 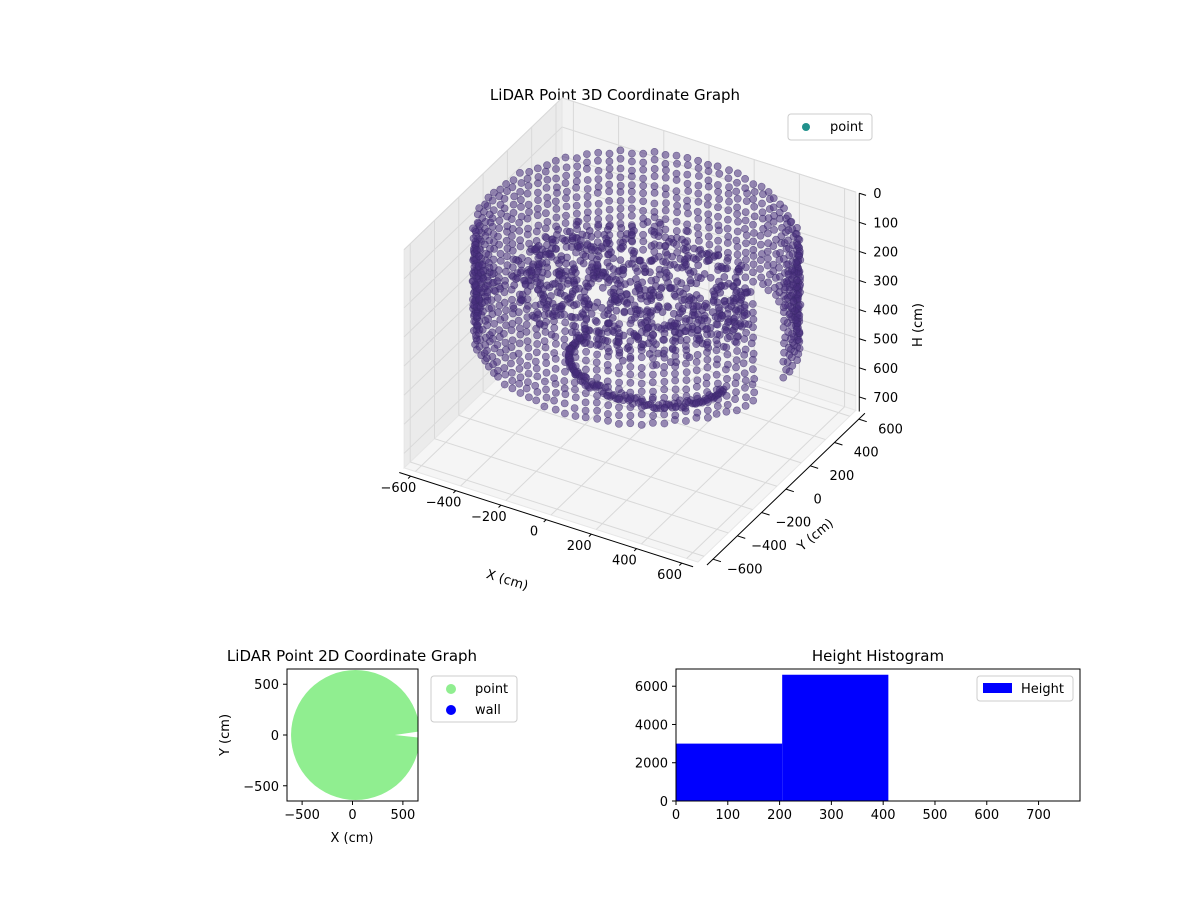 What do you see at coordinates (885, 340) in the screenshot?
I see `h-tick-label: 500` at bounding box center [885, 340].